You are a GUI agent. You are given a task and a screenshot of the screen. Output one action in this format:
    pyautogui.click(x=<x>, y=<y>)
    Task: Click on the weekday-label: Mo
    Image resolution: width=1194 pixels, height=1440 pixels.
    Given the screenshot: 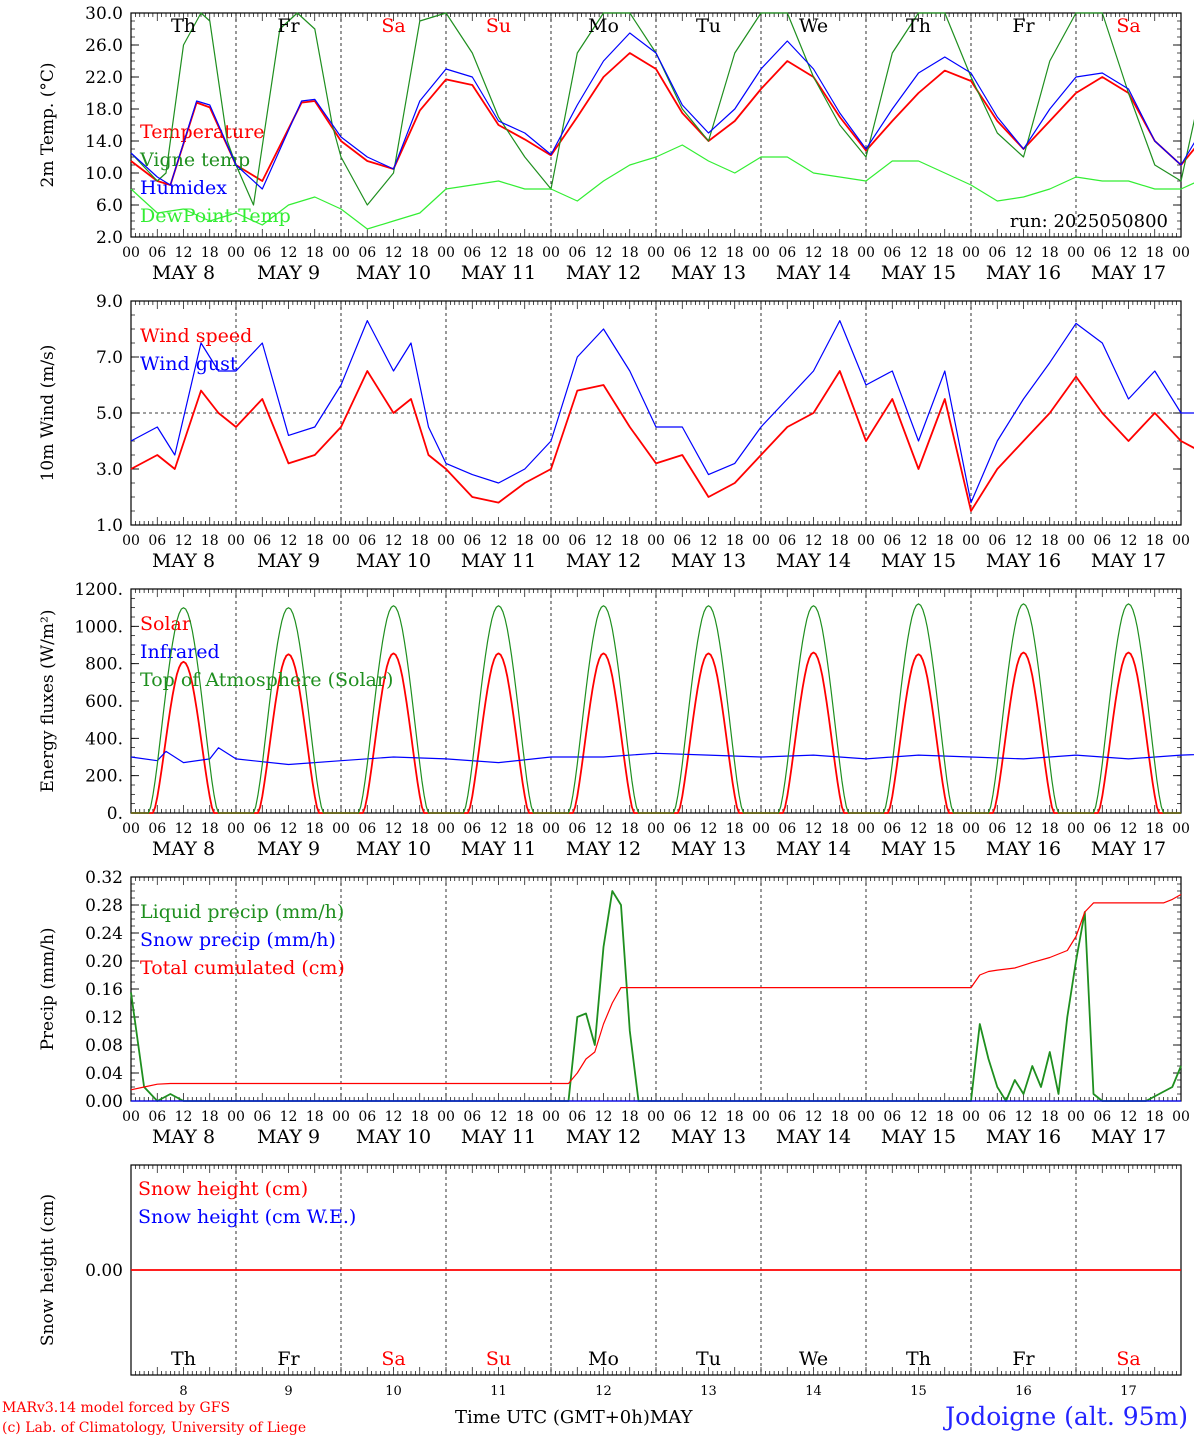 What is the action you would take?
    pyautogui.click(x=603, y=26)
    